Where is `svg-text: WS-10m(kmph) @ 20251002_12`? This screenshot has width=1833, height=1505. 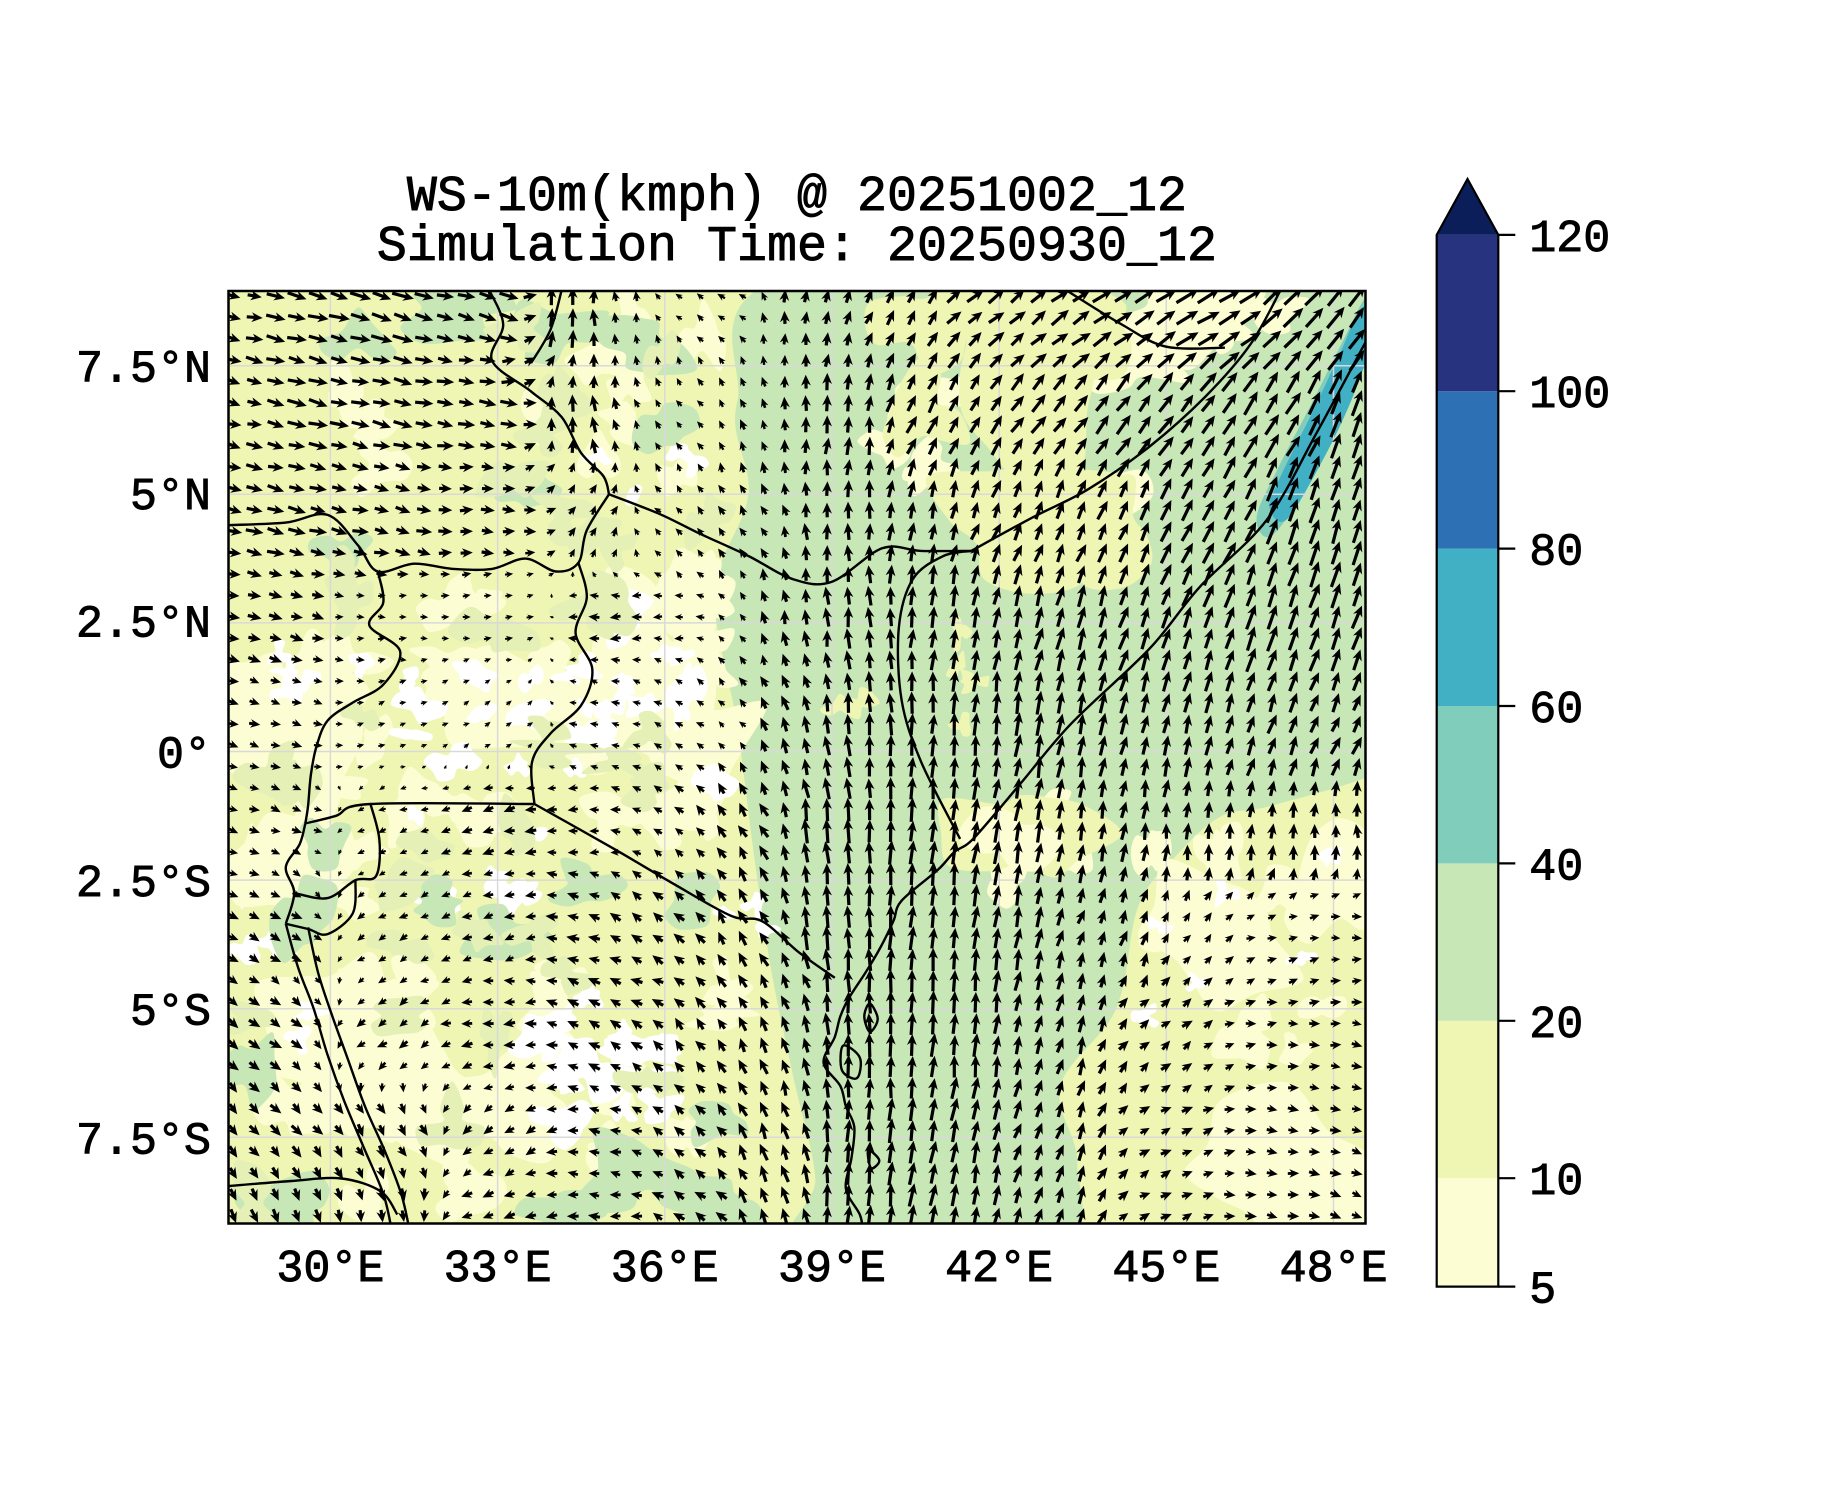 svg-text: WS-10m(kmph) @ 20251002_12 is located at coordinates (797, 197).